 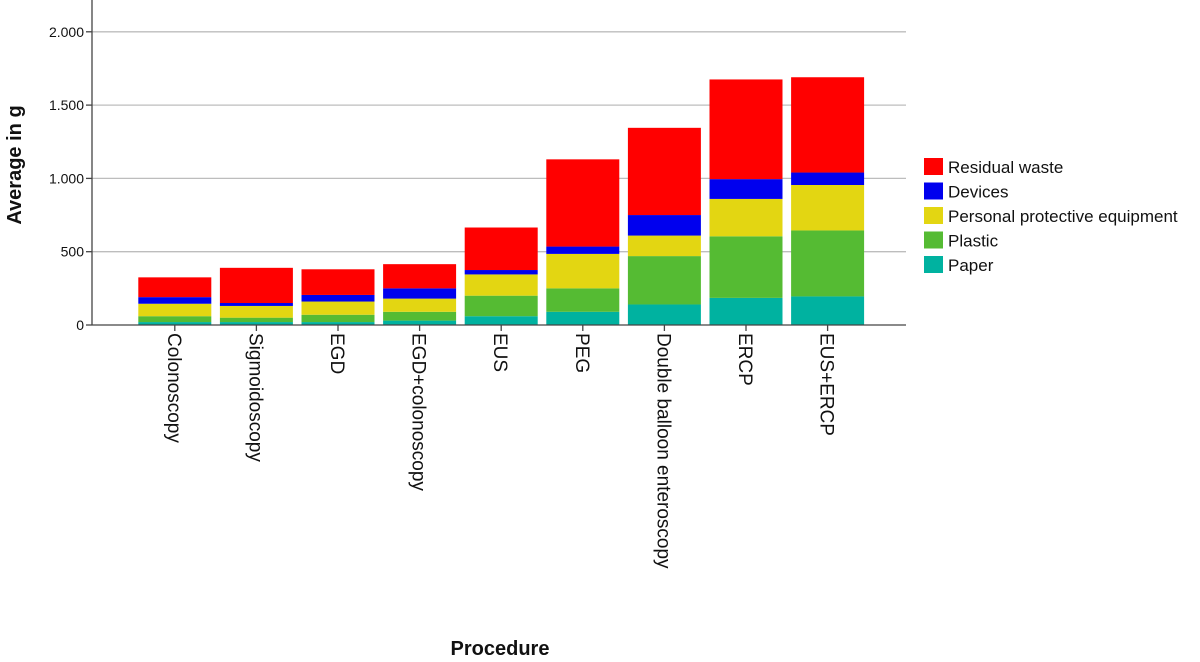 I want to click on bar-egd-colonoscopy-paper, so click(x=420, y=322).